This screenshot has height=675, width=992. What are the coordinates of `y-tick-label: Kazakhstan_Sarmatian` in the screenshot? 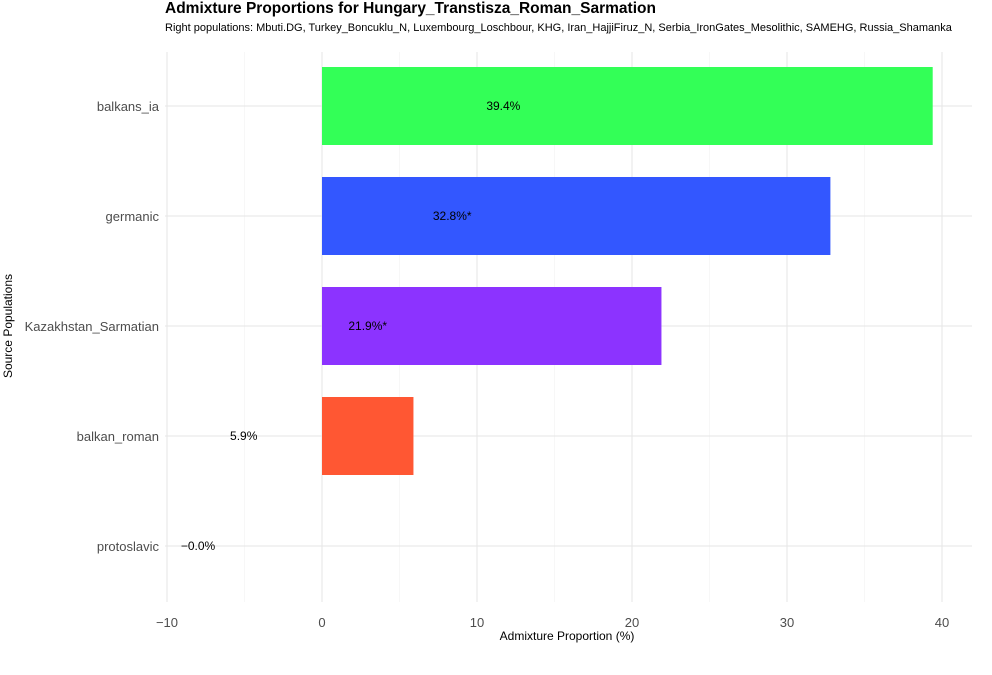 It's located at (92, 326).